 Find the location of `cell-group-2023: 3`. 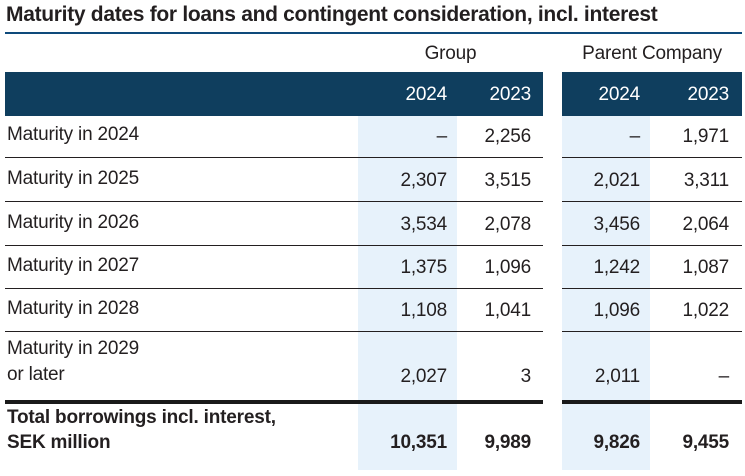

cell-group-2023: 3 is located at coordinates (526, 376).